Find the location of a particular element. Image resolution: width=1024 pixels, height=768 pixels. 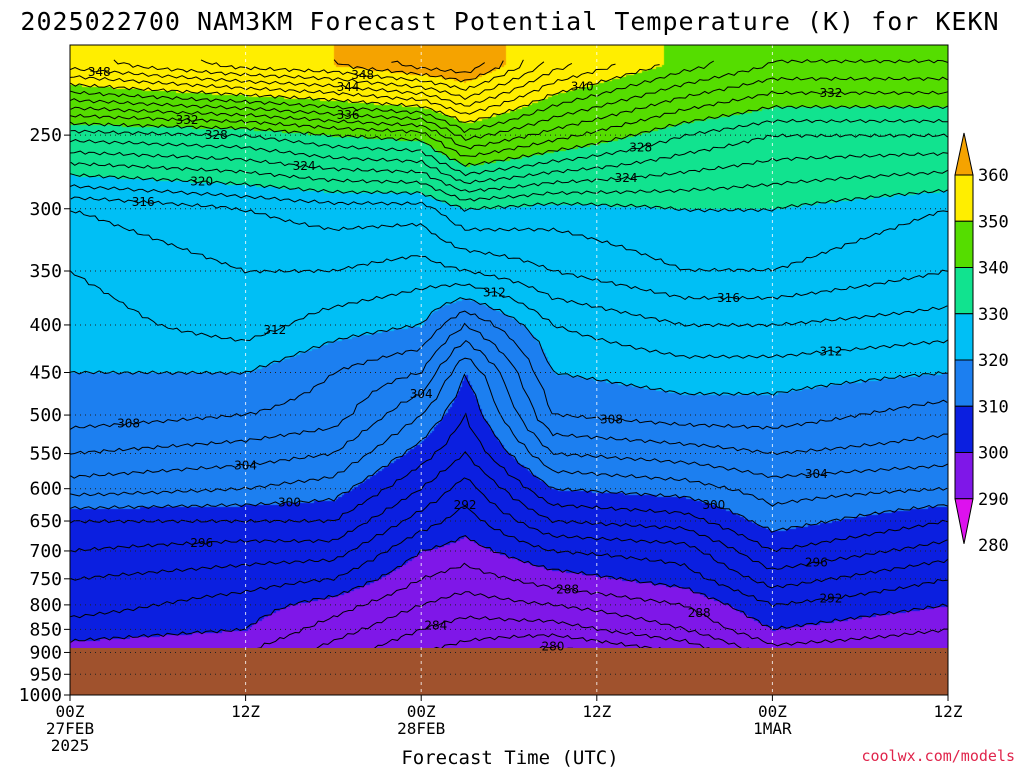

contour-label: 296 is located at coordinates (201, 543).